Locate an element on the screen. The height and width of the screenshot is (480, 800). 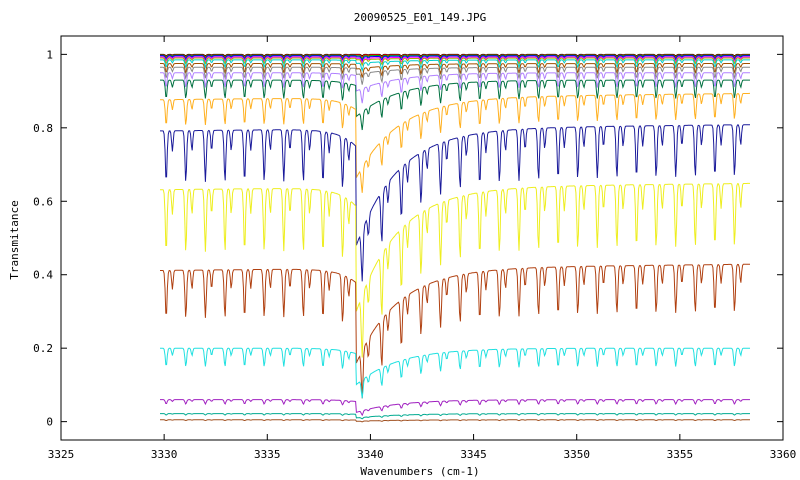
x-tick-label: 3350 is located at coordinates (576, 454).